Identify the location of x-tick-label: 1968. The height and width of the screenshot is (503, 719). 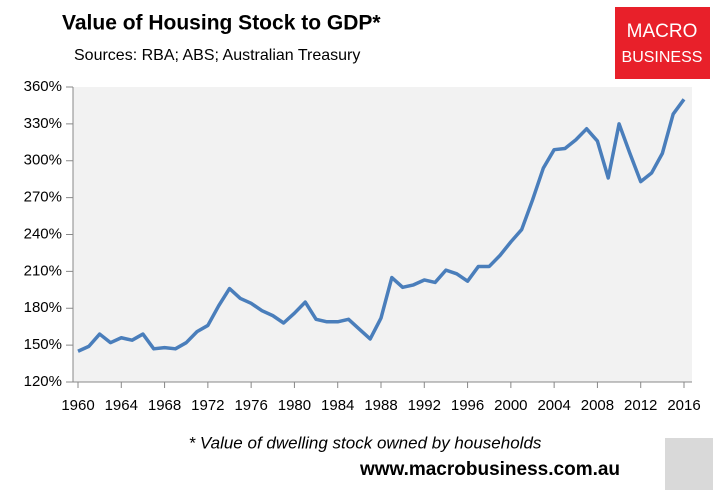
(164, 405).